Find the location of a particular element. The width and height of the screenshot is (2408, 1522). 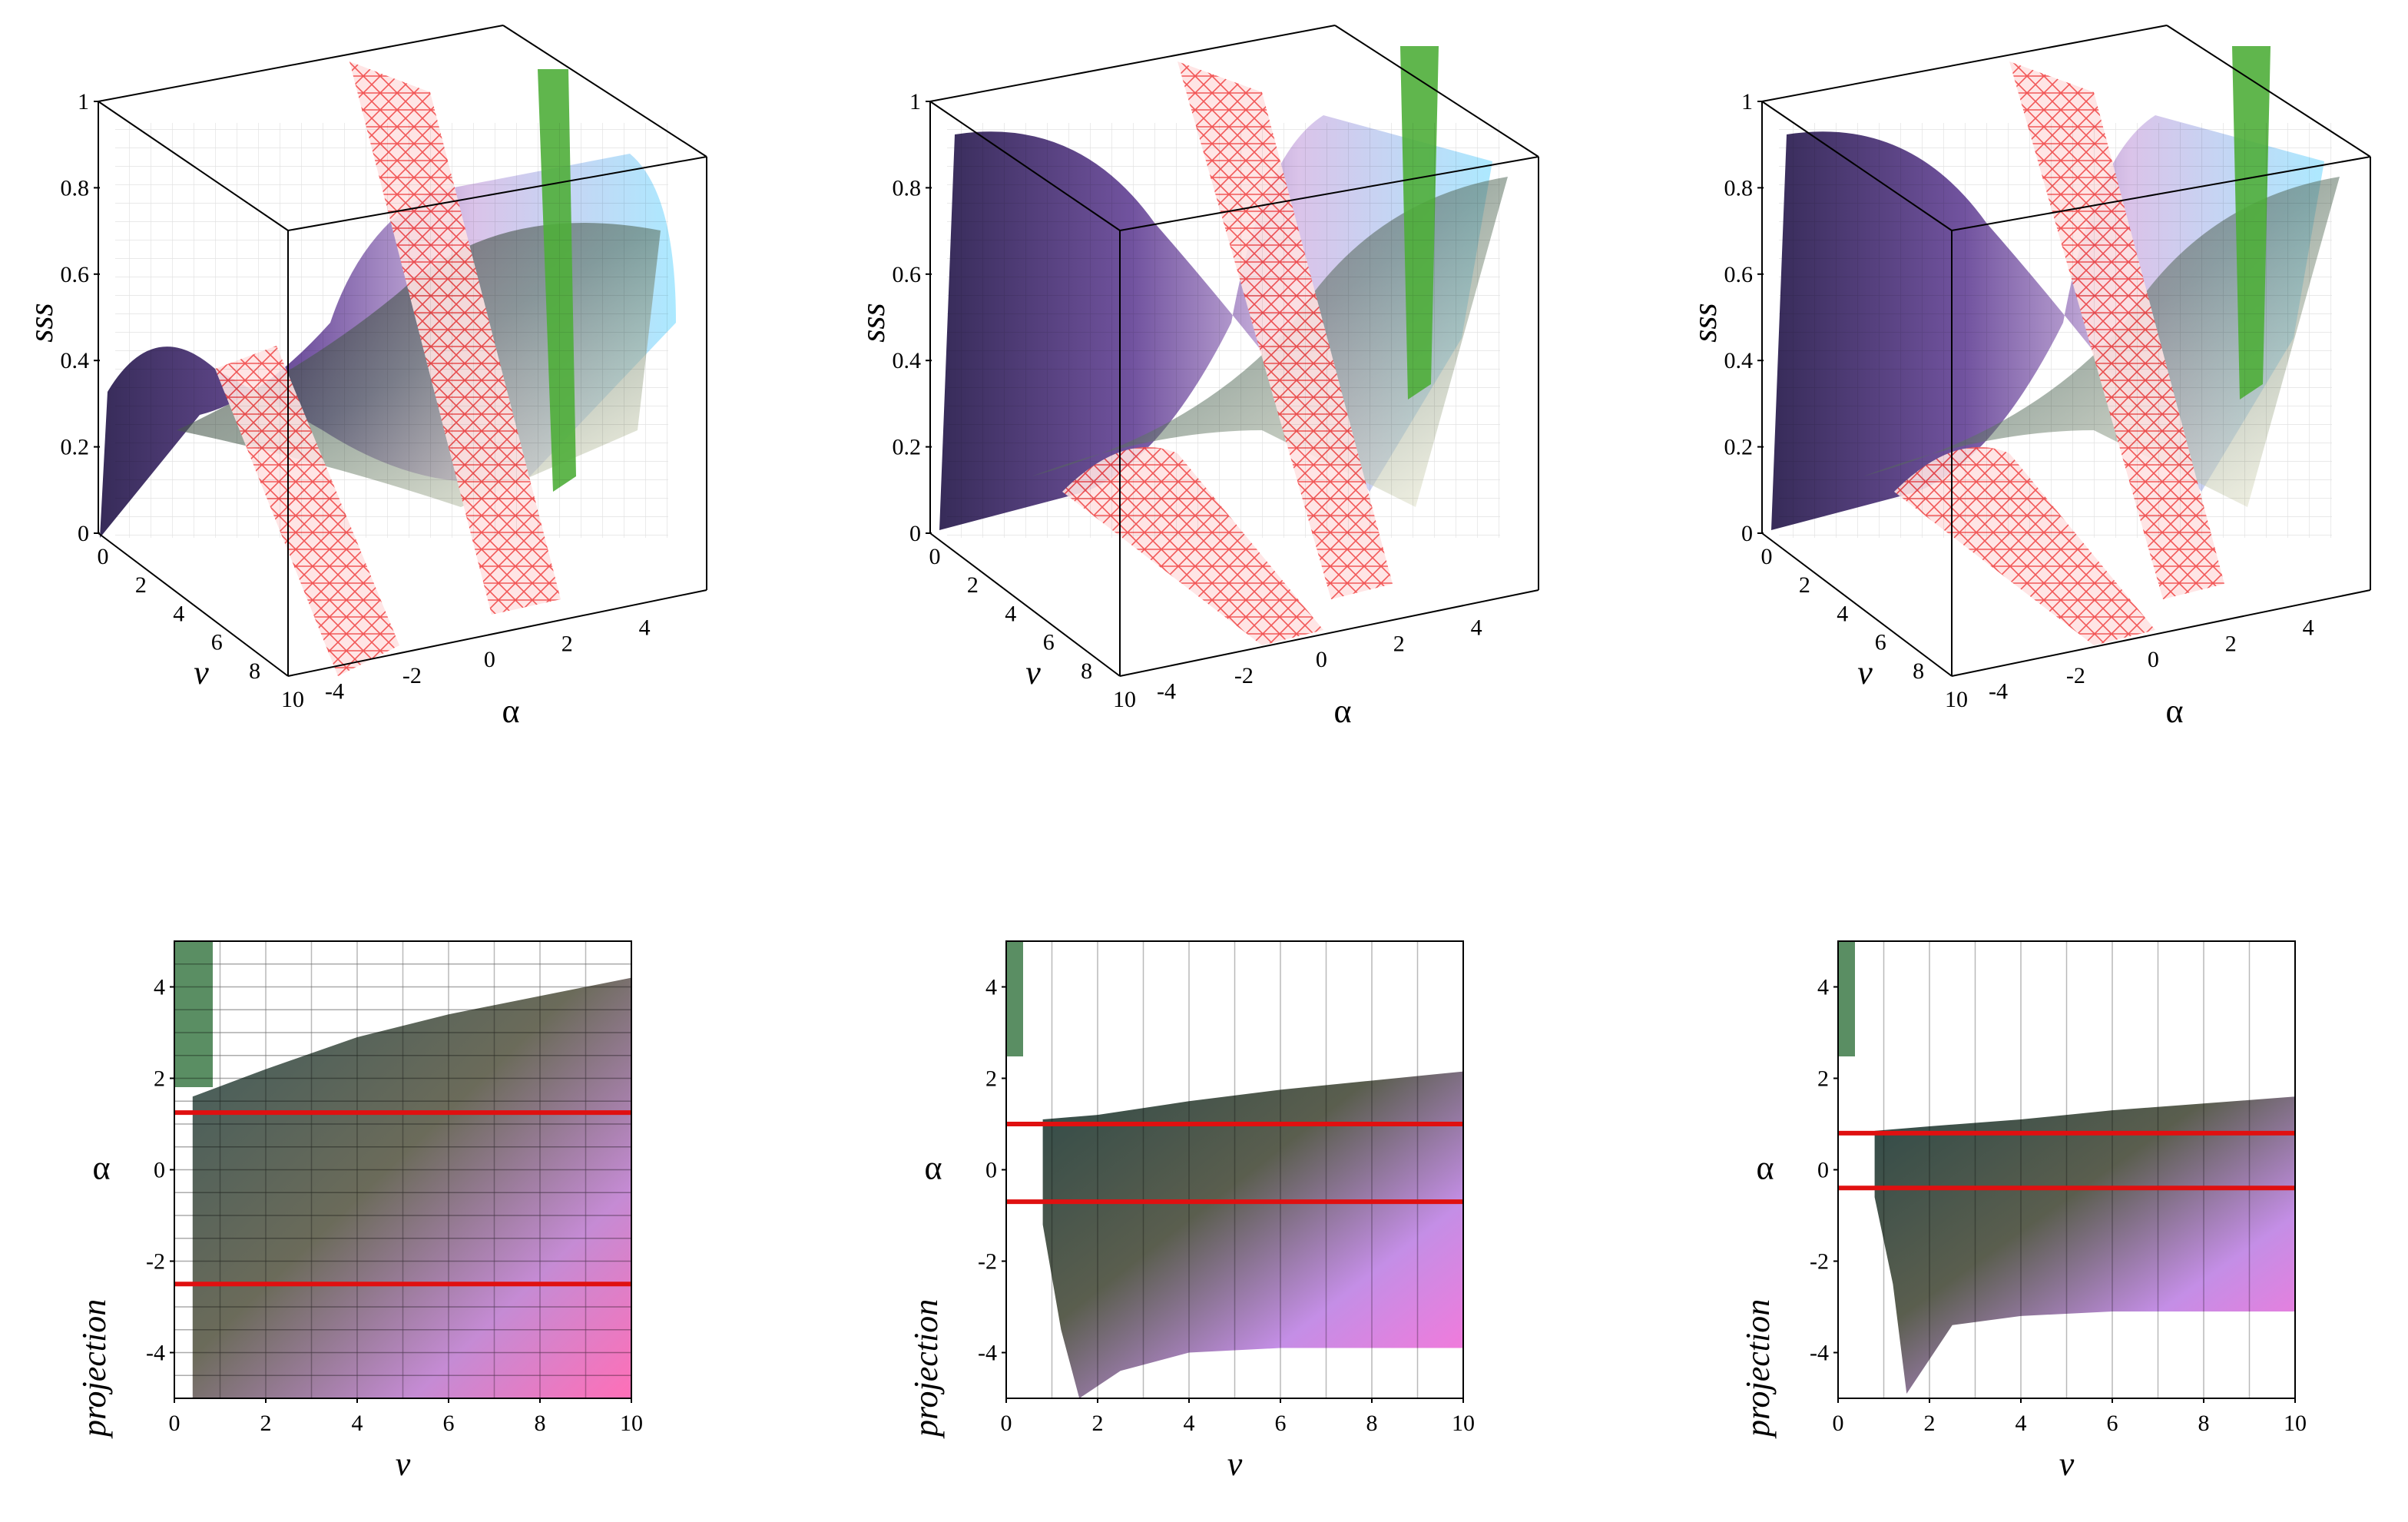

surface-plot-3: 0 0.2 0.4 0.6 0.8 1 sss 0 2 4 6 8 10 v -4 -2 0 2 4 α is located at coordinates (2028, 378).